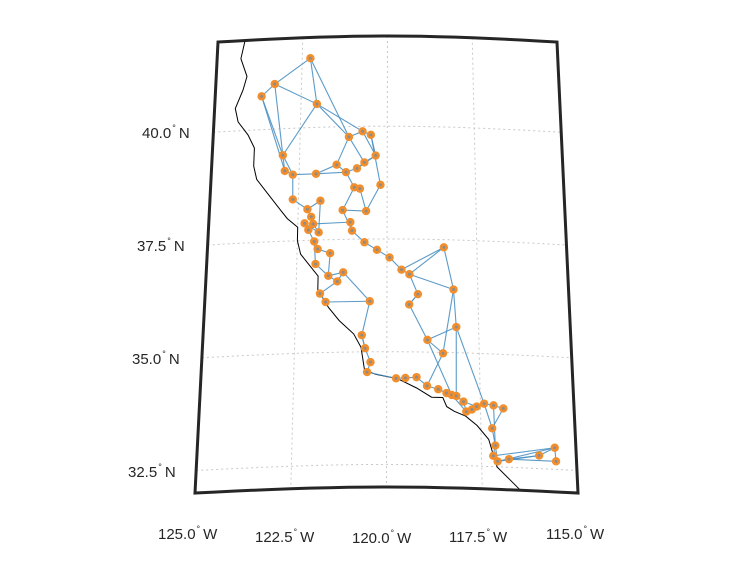 The height and width of the screenshot is (561, 747). What do you see at coordinates (478, 536) in the screenshot?
I see `lon-label-117-5: 117.5° W` at bounding box center [478, 536].